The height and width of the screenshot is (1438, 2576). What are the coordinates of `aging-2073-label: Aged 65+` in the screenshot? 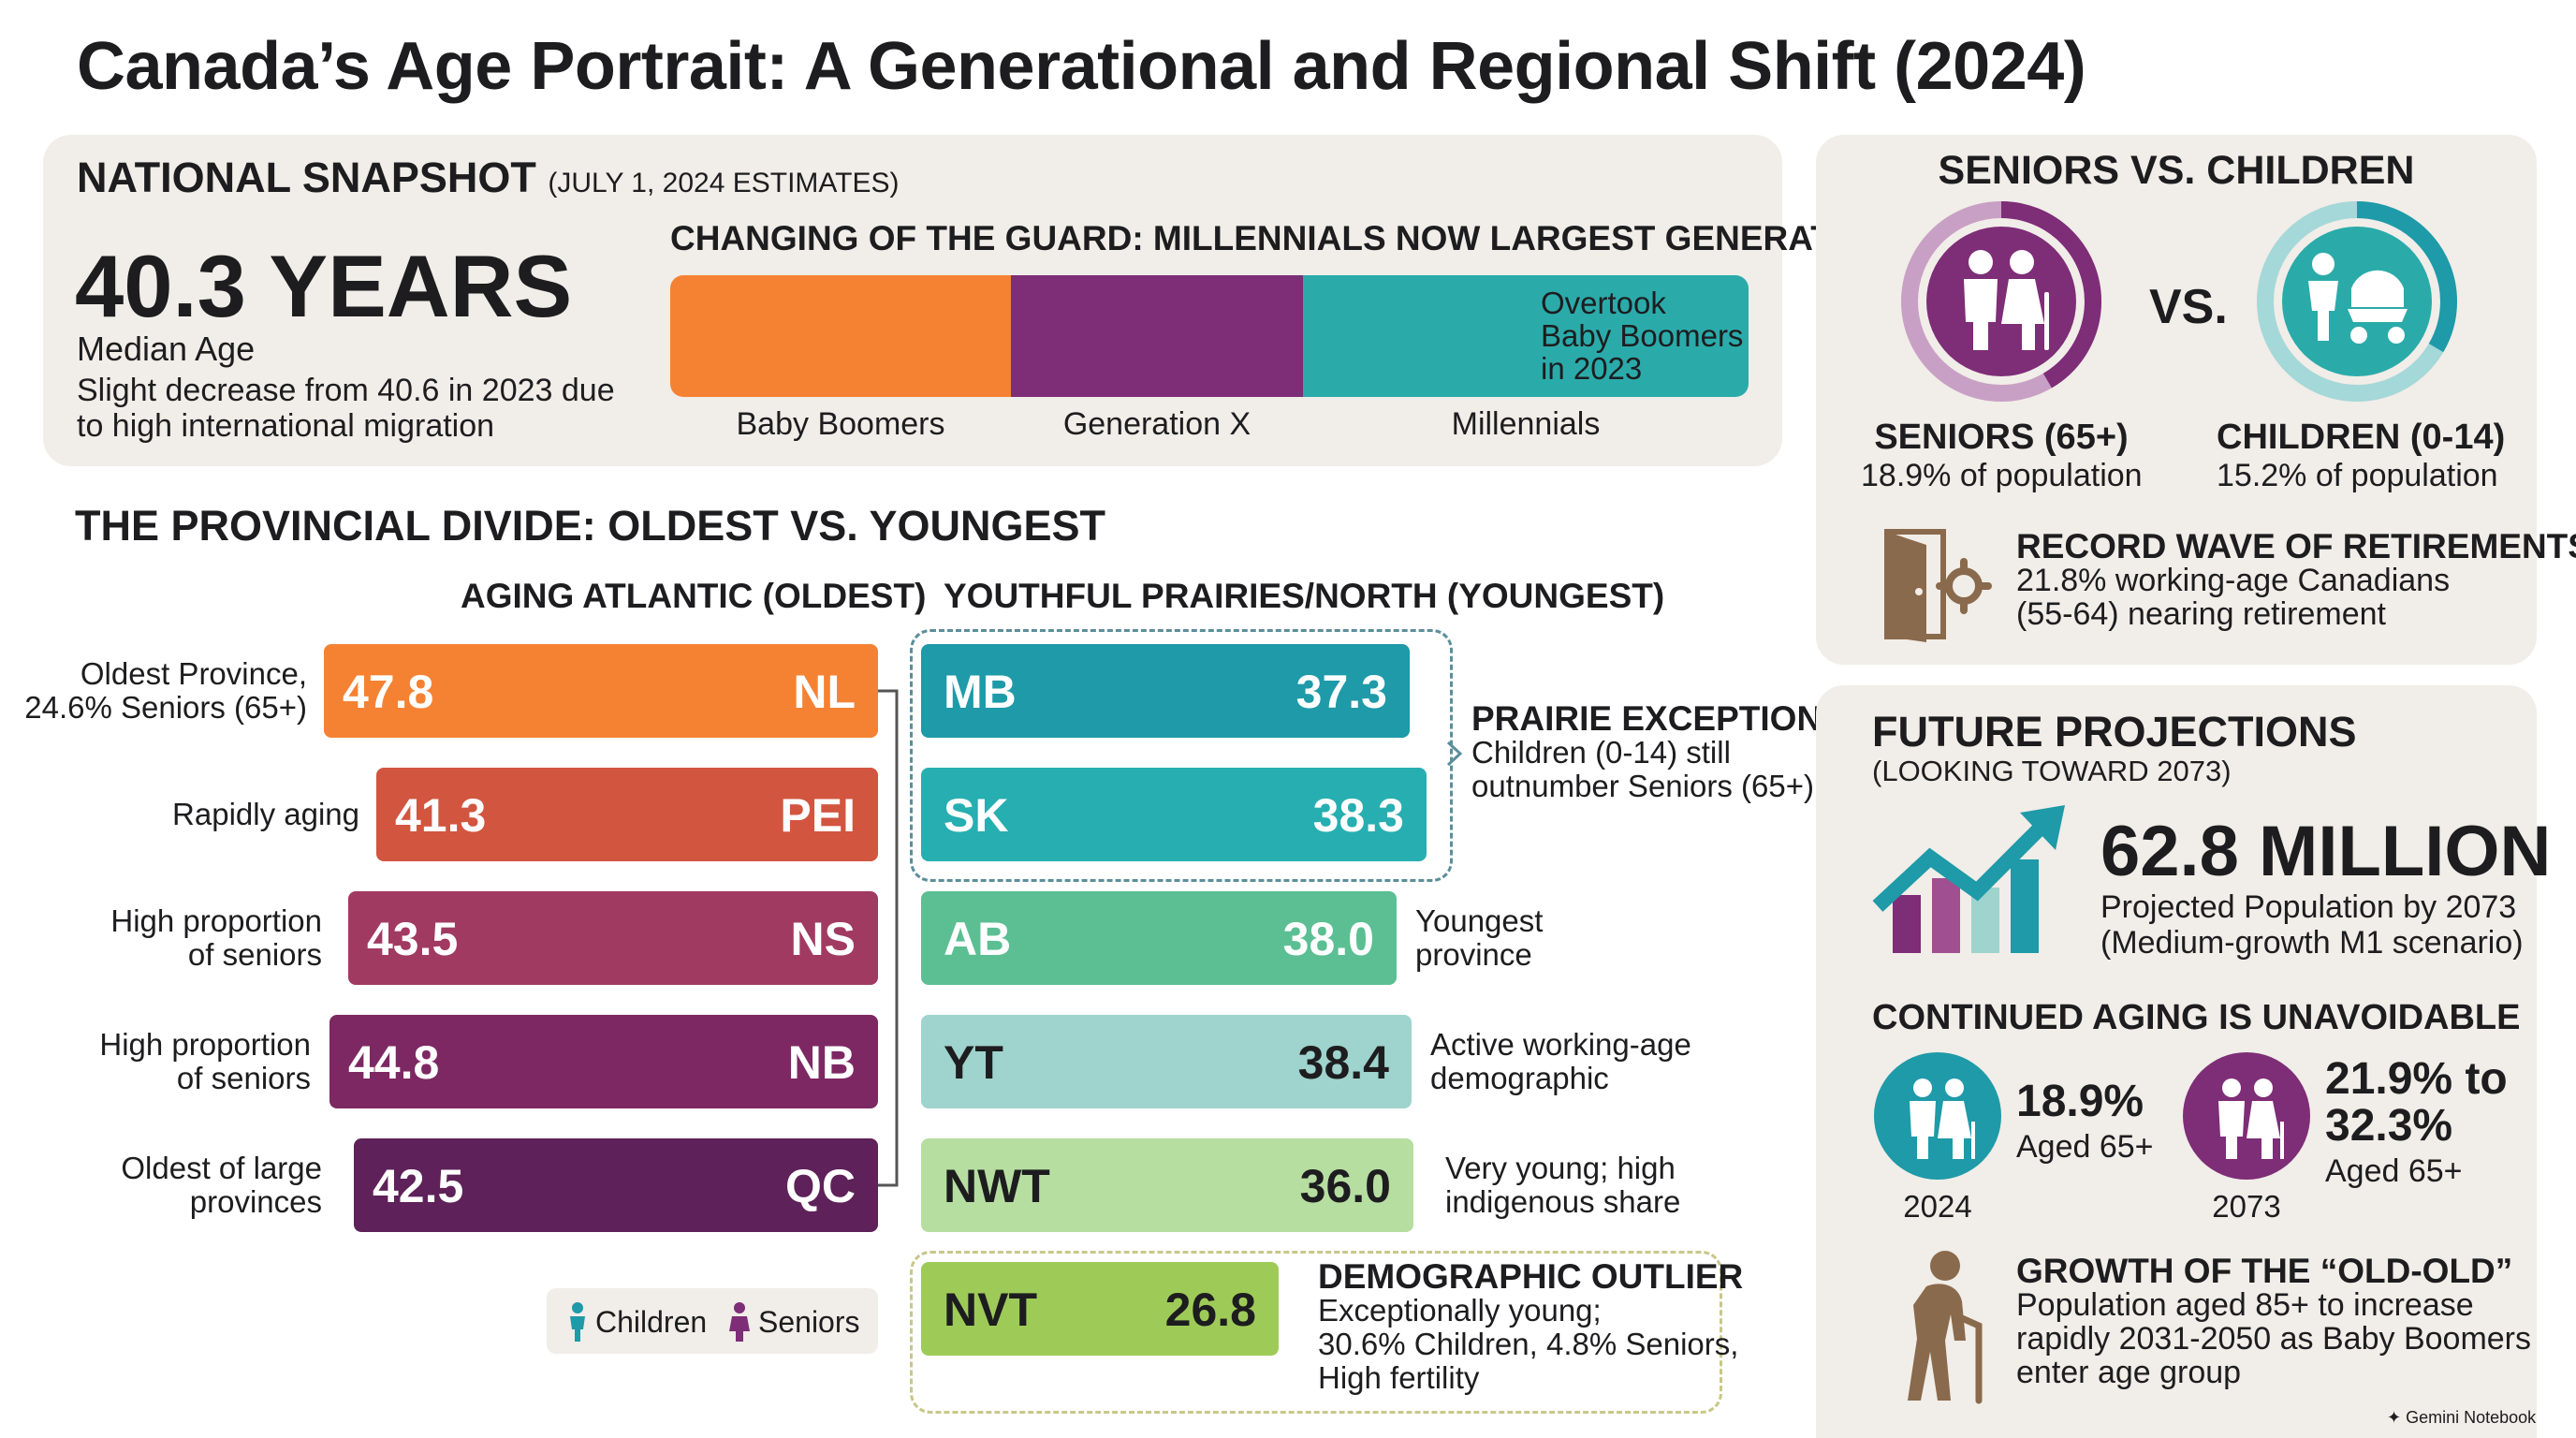 It's located at (2394, 1171).